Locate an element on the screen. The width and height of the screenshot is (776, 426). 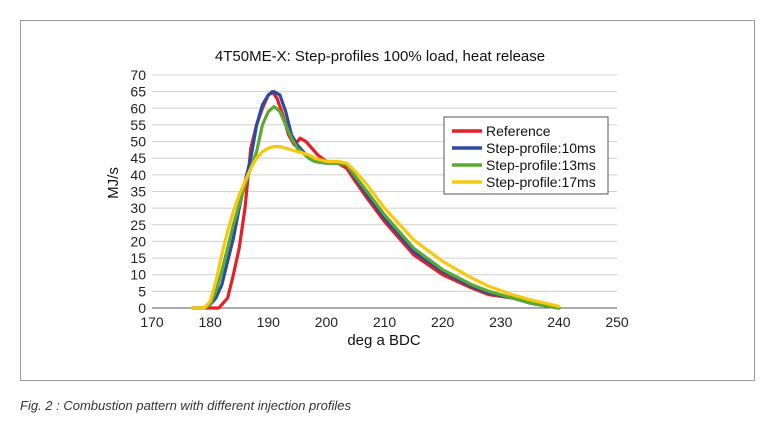
legend-label: Step-profile:10ms is located at coordinates (541, 148).